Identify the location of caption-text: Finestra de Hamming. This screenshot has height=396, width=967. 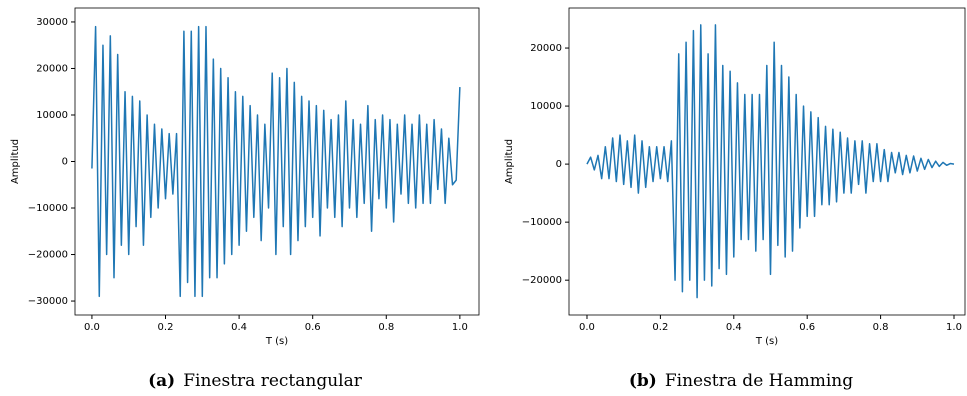
(759, 381).